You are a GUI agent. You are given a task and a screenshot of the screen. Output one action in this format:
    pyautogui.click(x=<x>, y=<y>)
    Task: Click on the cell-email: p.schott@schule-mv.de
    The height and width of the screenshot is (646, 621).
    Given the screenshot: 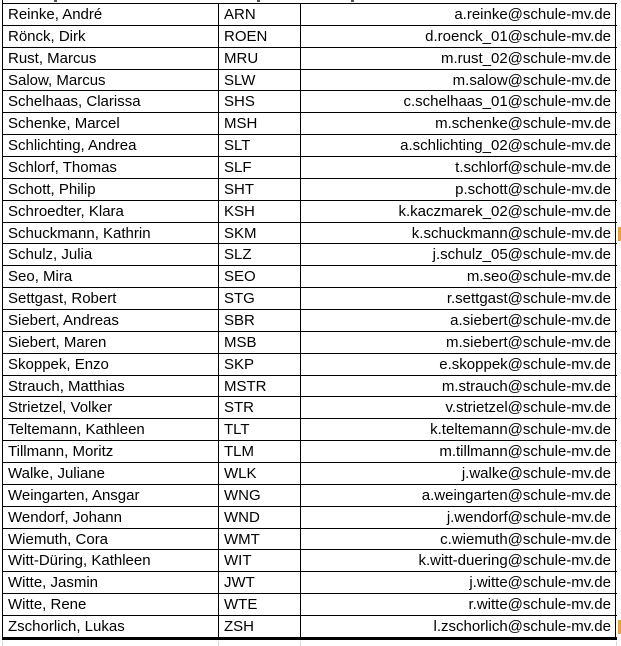 What is the action you would take?
    pyautogui.click(x=458, y=189)
    